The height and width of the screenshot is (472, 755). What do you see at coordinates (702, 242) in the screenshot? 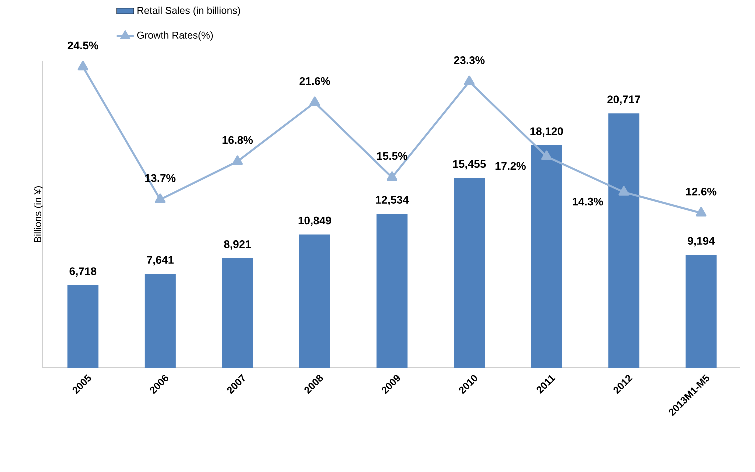
I see `data-label: 9,194` at bounding box center [702, 242].